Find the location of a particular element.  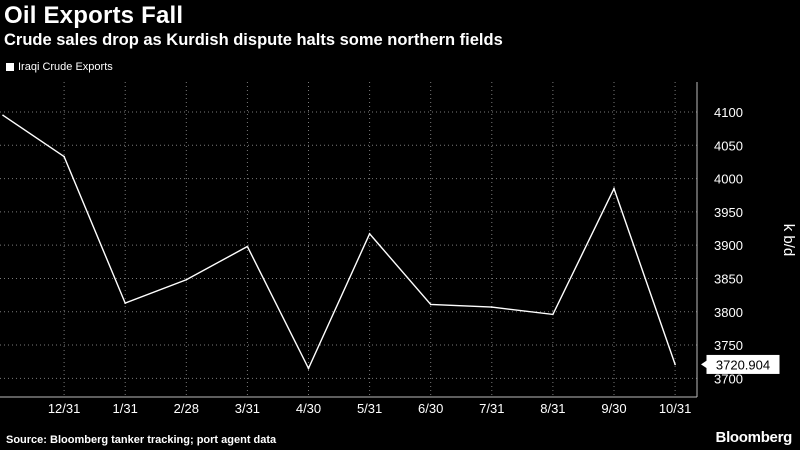

x-tick-label-3-31: 3/31 is located at coordinates (247, 408).